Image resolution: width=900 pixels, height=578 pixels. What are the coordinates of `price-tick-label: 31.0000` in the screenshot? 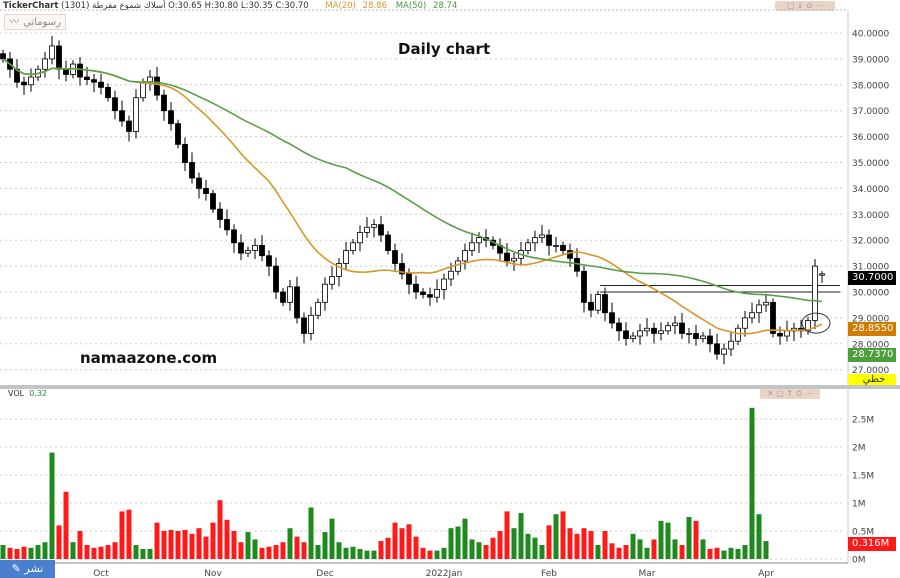 It's located at (870, 268).